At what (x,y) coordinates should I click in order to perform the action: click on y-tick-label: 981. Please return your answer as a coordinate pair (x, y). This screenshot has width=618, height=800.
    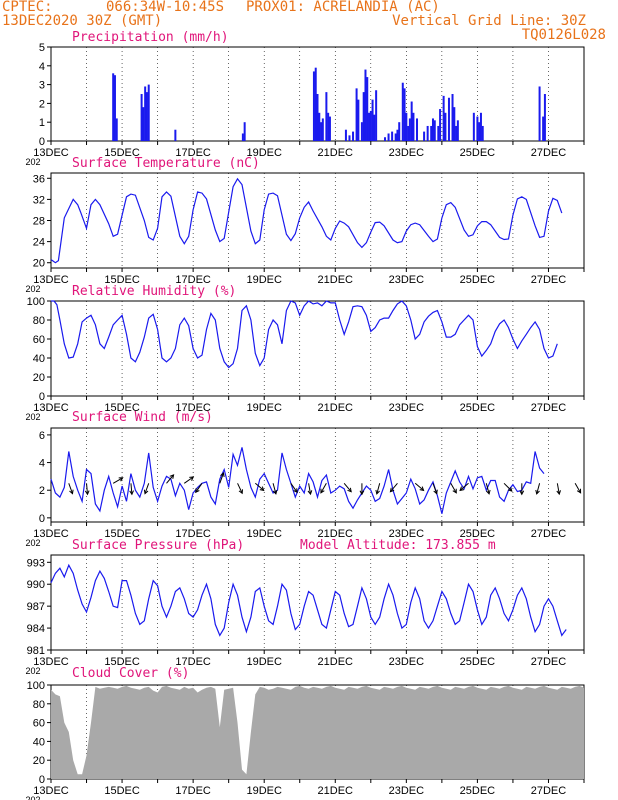
    Looking at the image, I should click on (36, 651).